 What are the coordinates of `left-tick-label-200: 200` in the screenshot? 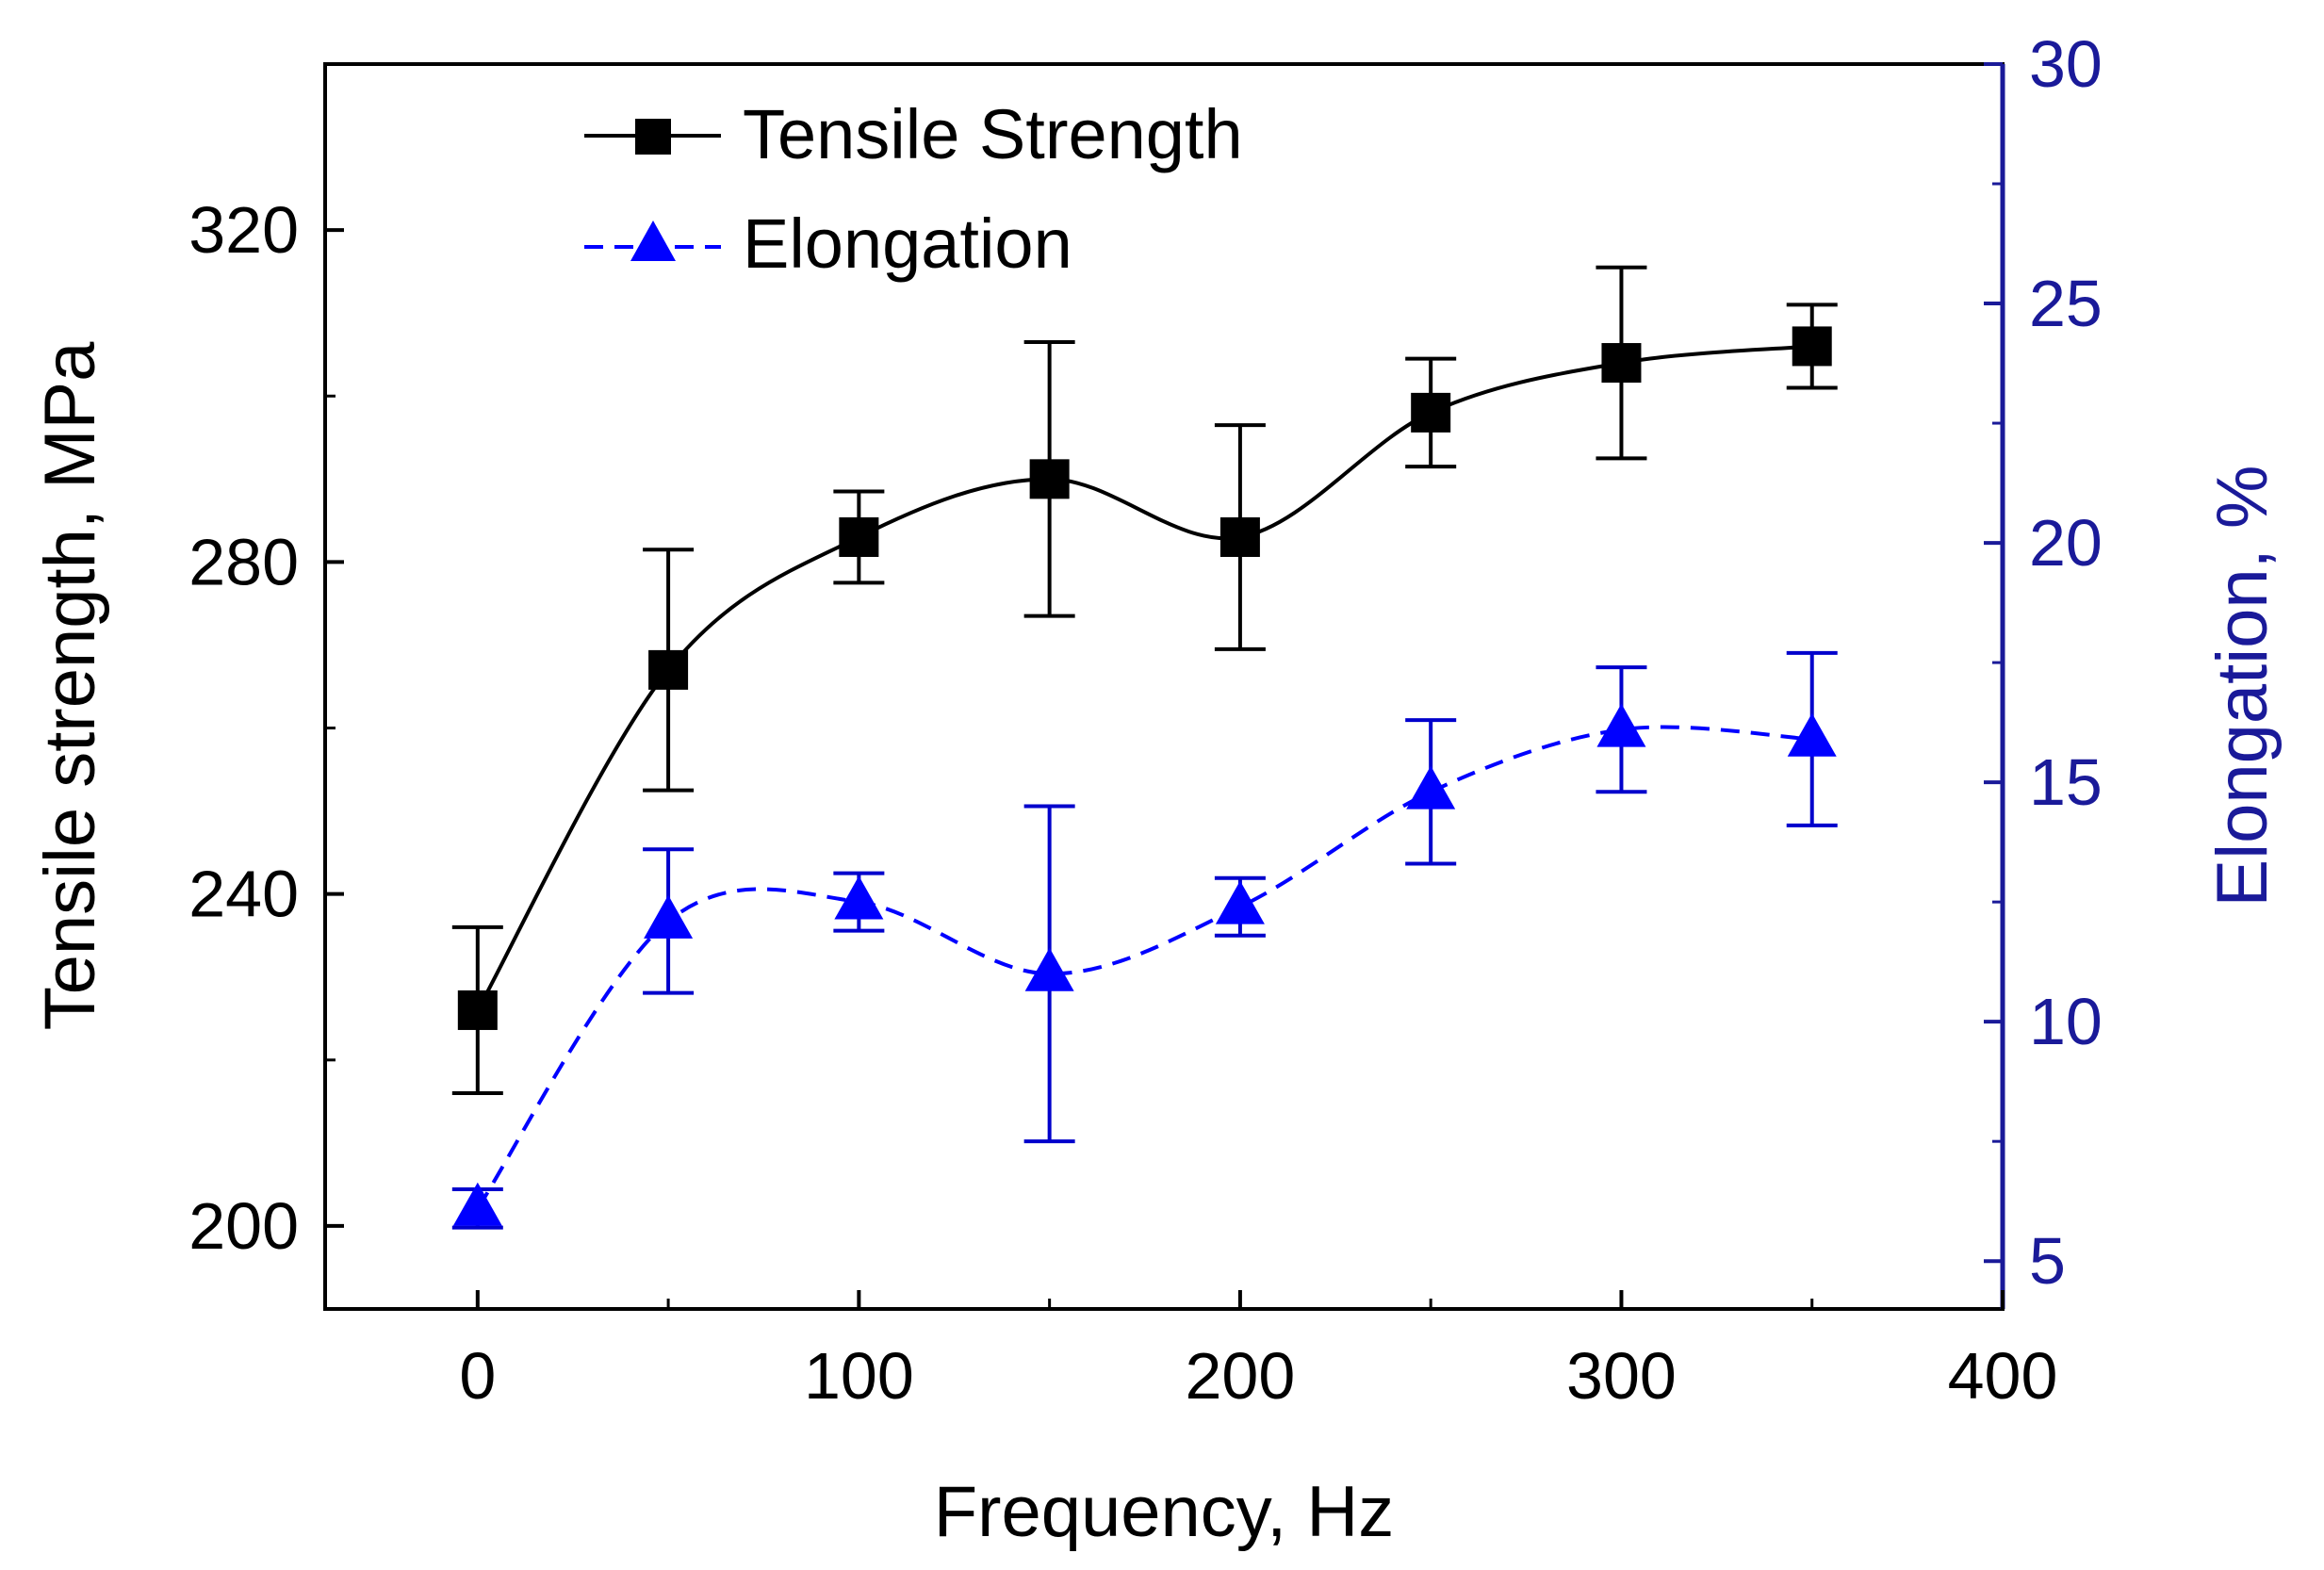 It's located at (243, 1226).